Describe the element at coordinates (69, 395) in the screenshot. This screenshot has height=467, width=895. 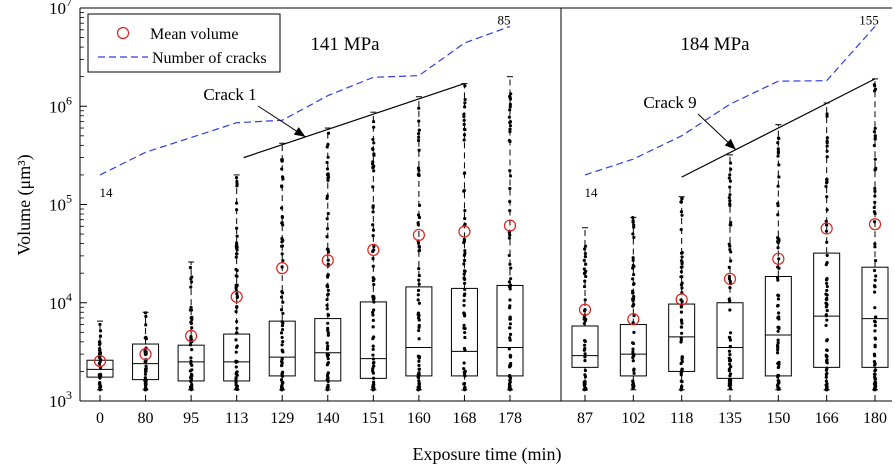
I see `y-tick-label-exp: 3` at that location.